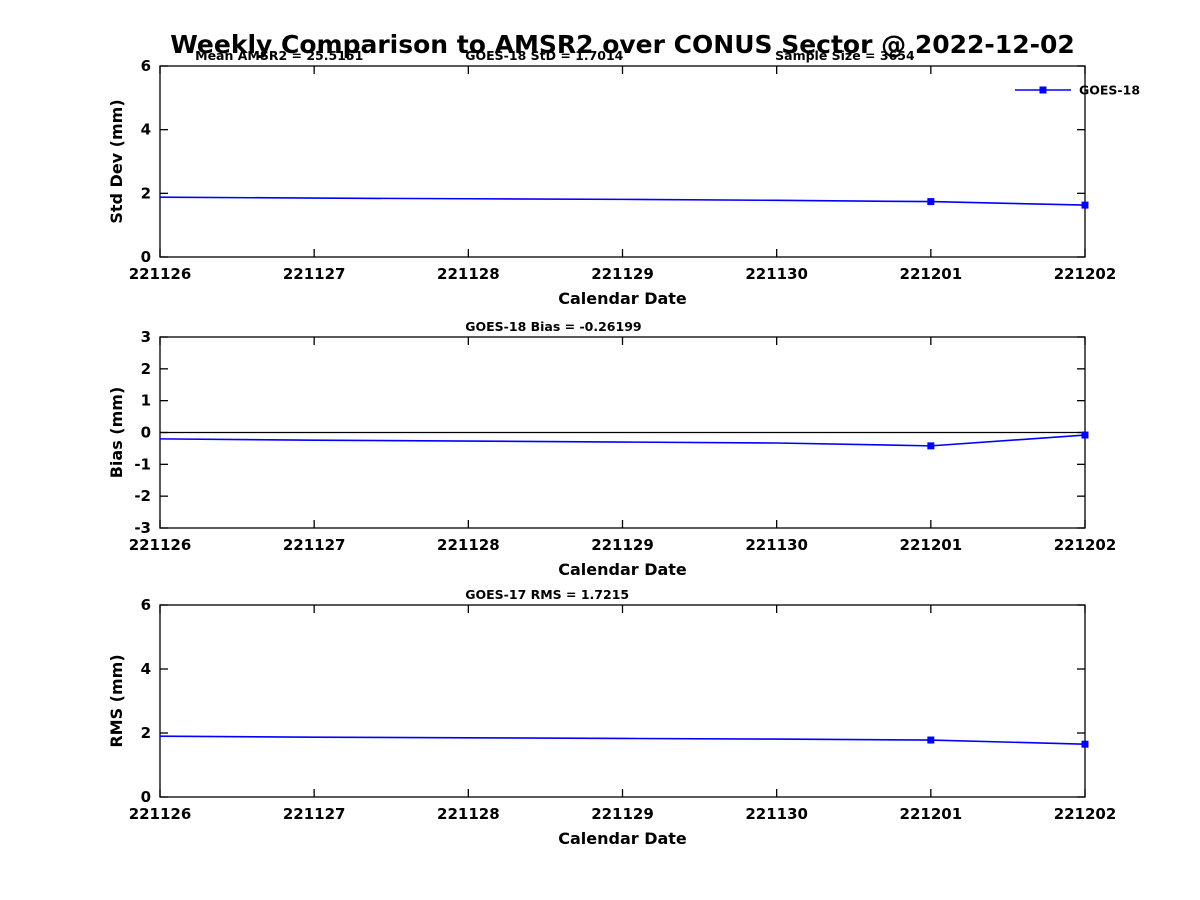 This screenshot has height=900, width=1200. What do you see at coordinates (142, 496) in the screenshot?
I see `y-tick-label: -2` at bounding box center [142, 496].